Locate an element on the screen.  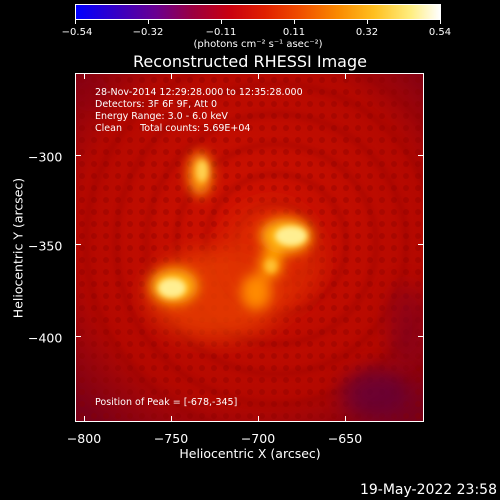
x-tick-label: −750 is located at coordinates (171, 438).